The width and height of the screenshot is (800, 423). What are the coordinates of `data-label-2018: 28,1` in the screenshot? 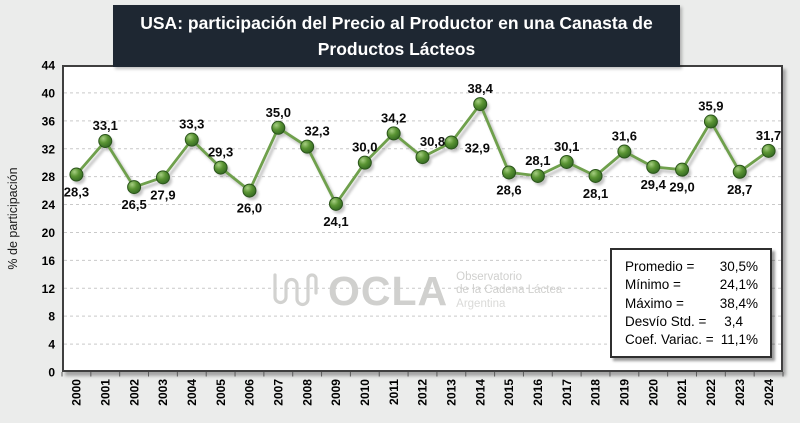 It's located at (595, 193).